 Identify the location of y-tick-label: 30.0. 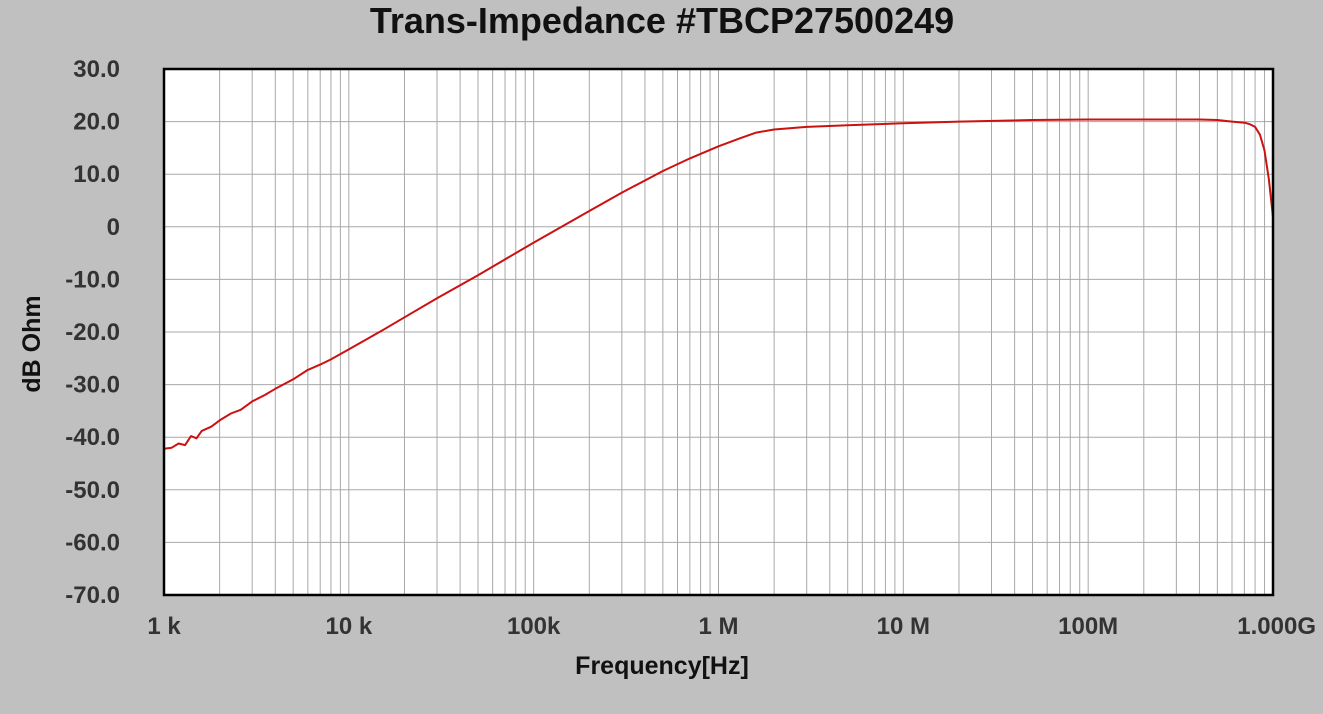
(96, 69).